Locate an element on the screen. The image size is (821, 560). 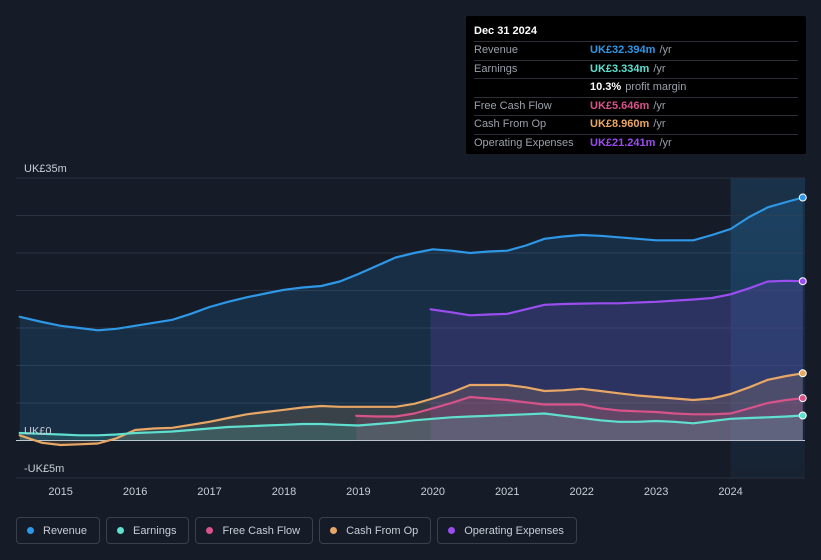
tooltip-label: Revenue is located at coordinates (496, 50).